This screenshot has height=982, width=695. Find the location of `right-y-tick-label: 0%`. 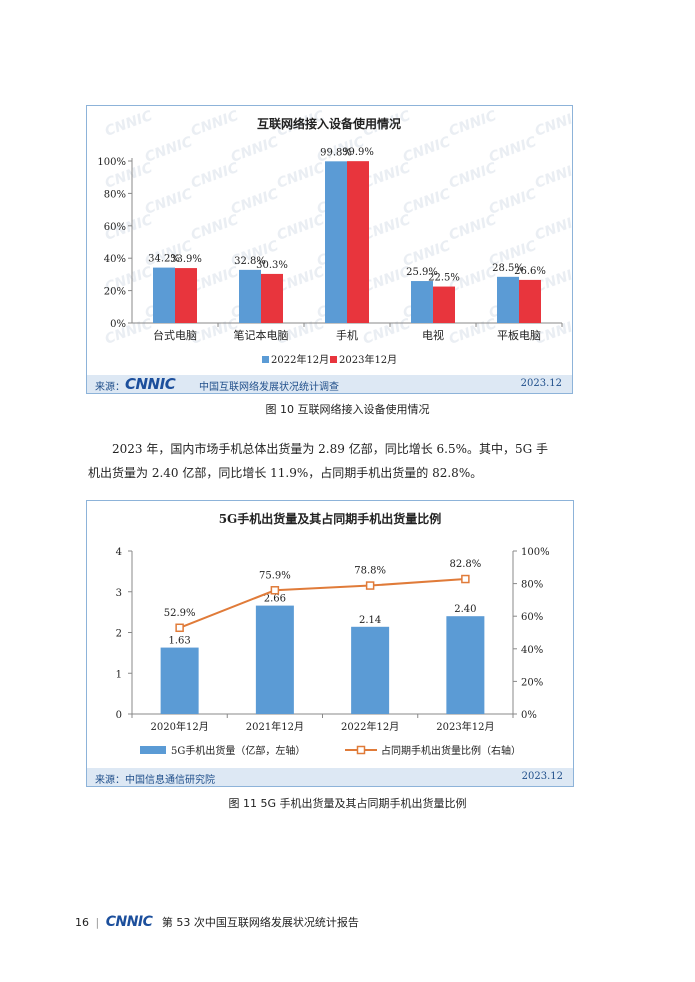

right-y-tick-label: 0% is located at coordinates (529, 715).